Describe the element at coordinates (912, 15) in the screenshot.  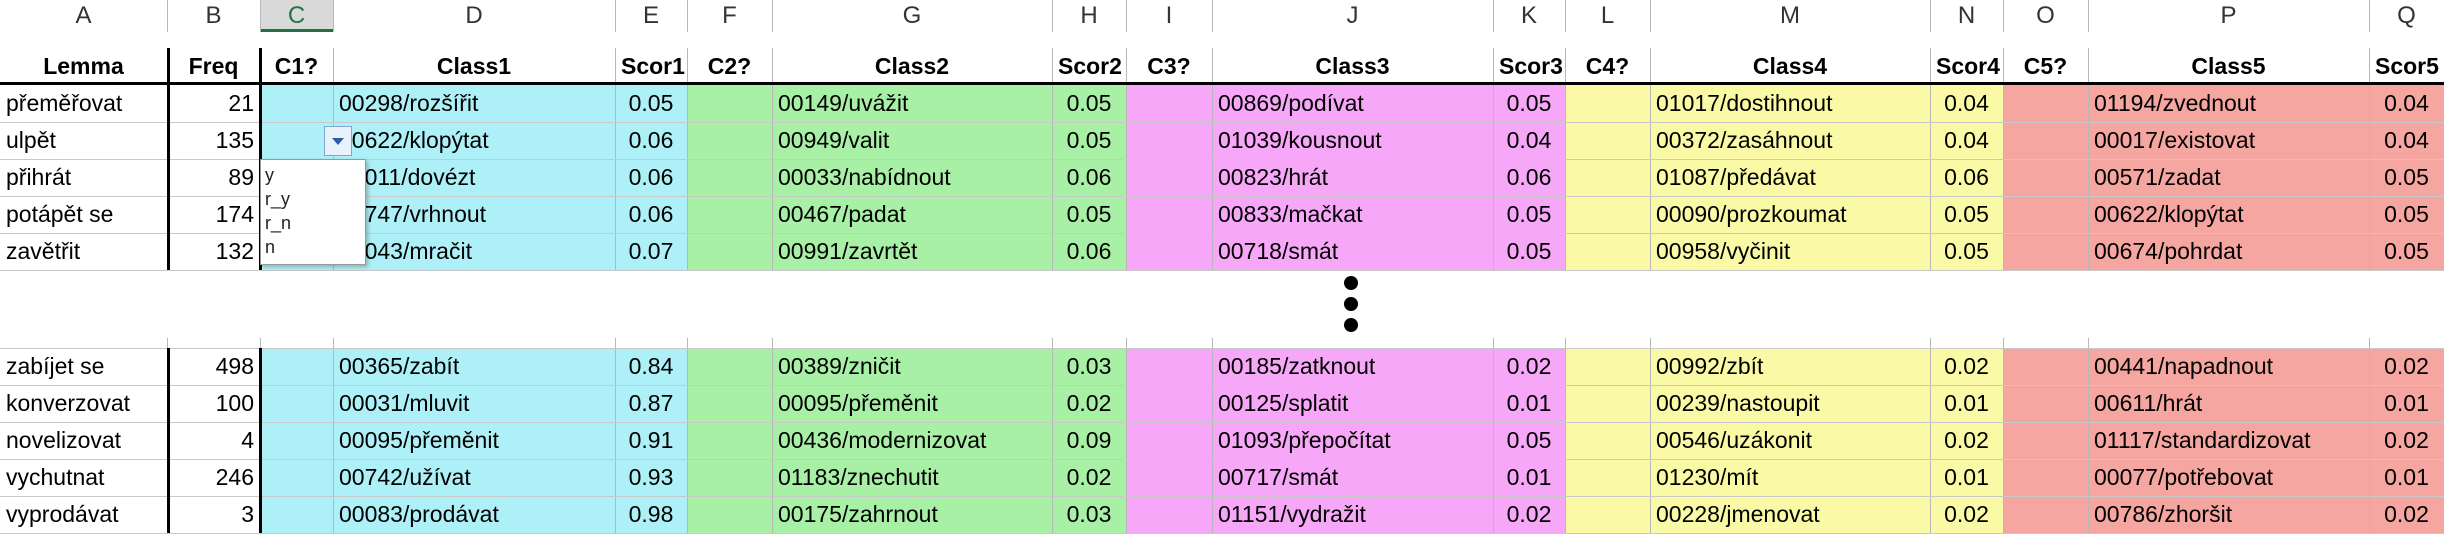
I see `column-header-G: G` at that location.